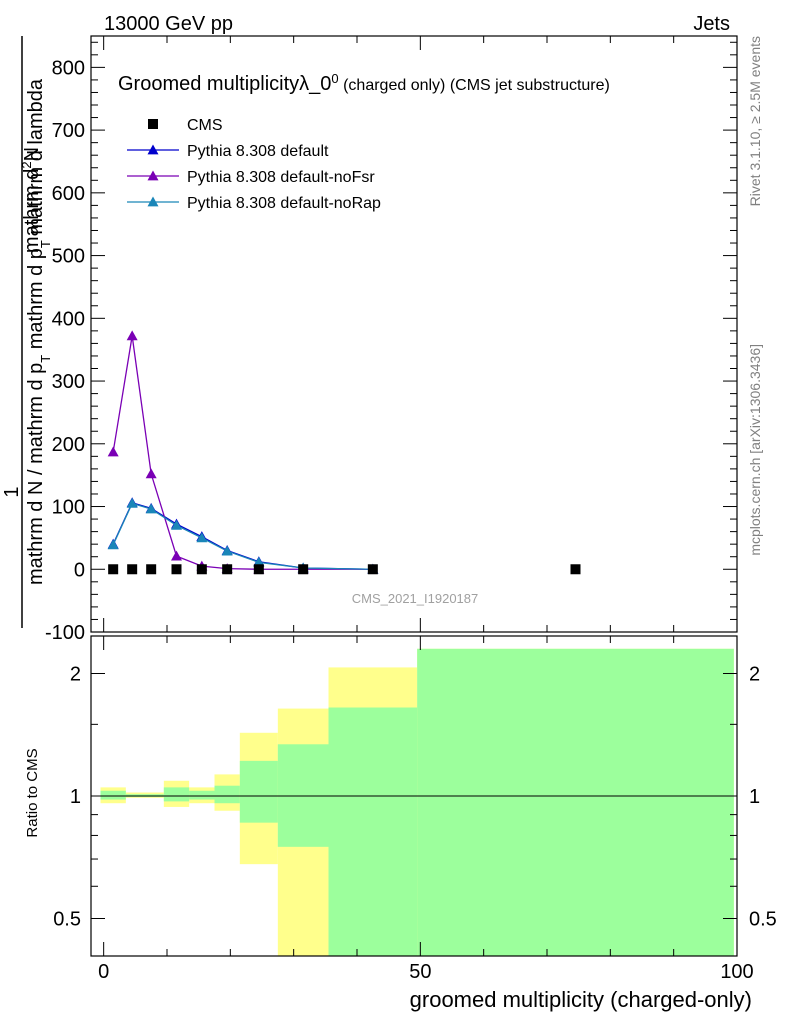 The image size is (786, 1024). What do you see at coordinates (68, 508) in the screenshot?
I see `y-tick-label: 100` at bounding box center [68, 508].